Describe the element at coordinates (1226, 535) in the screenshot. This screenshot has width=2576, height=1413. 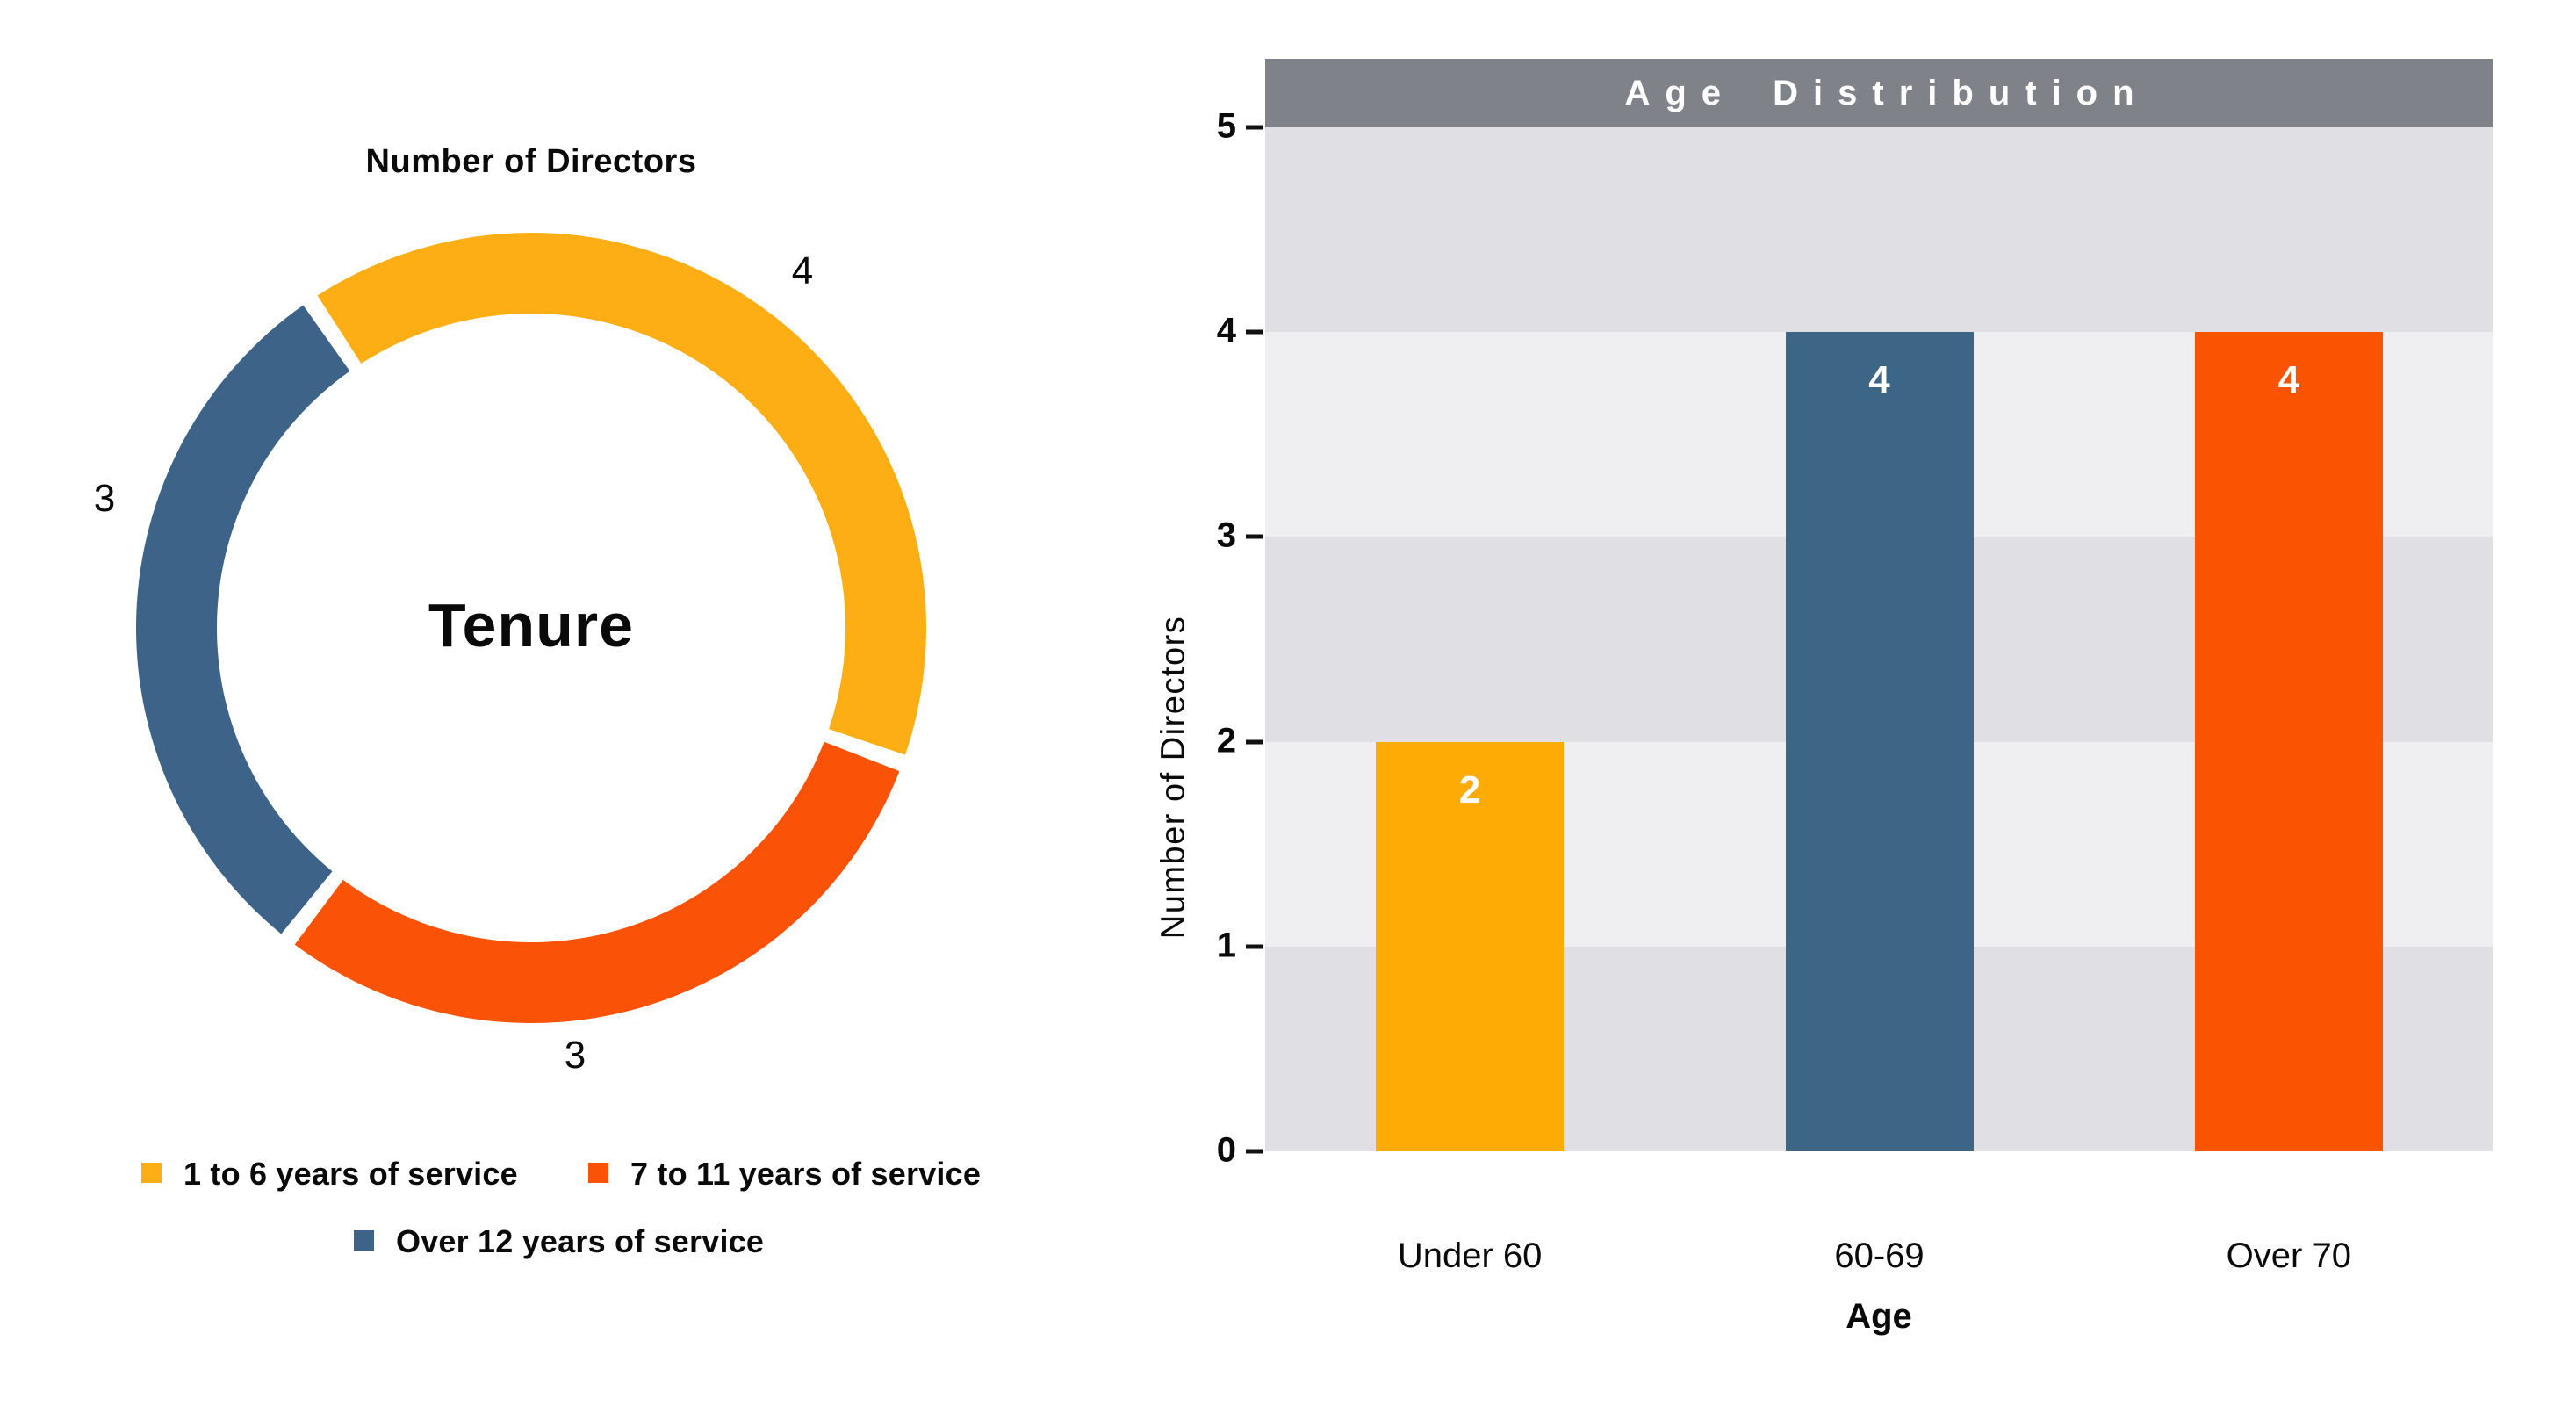
I see `y-tick-label: 3` at that location.